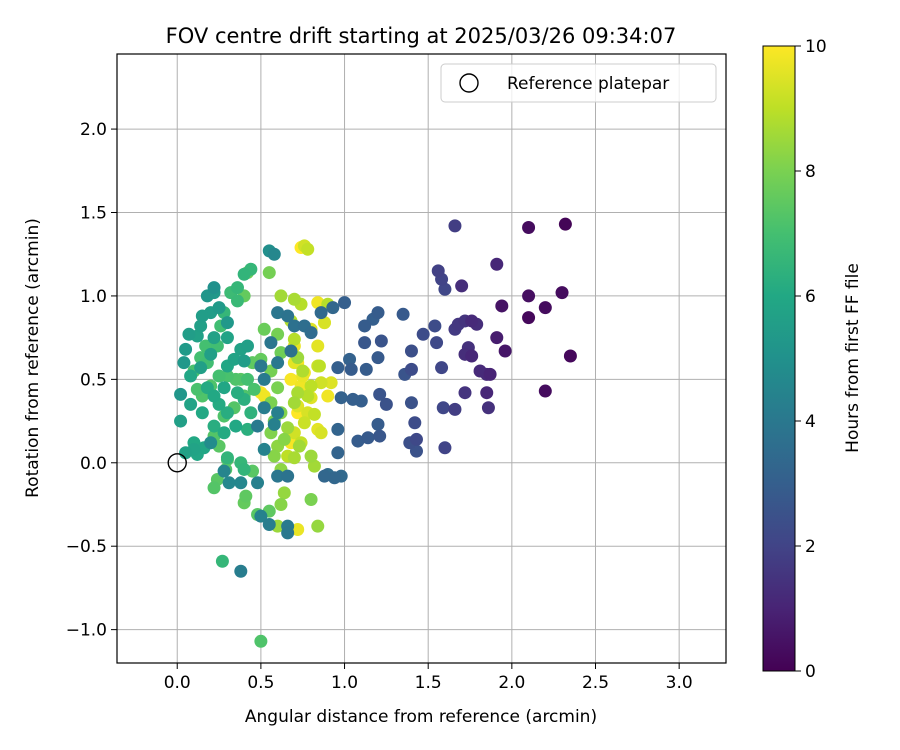  What do you see at coordinates (679, 683) in the screenshot?
I see `x-tick-label: 3.0` at bounding box center [679, 683].